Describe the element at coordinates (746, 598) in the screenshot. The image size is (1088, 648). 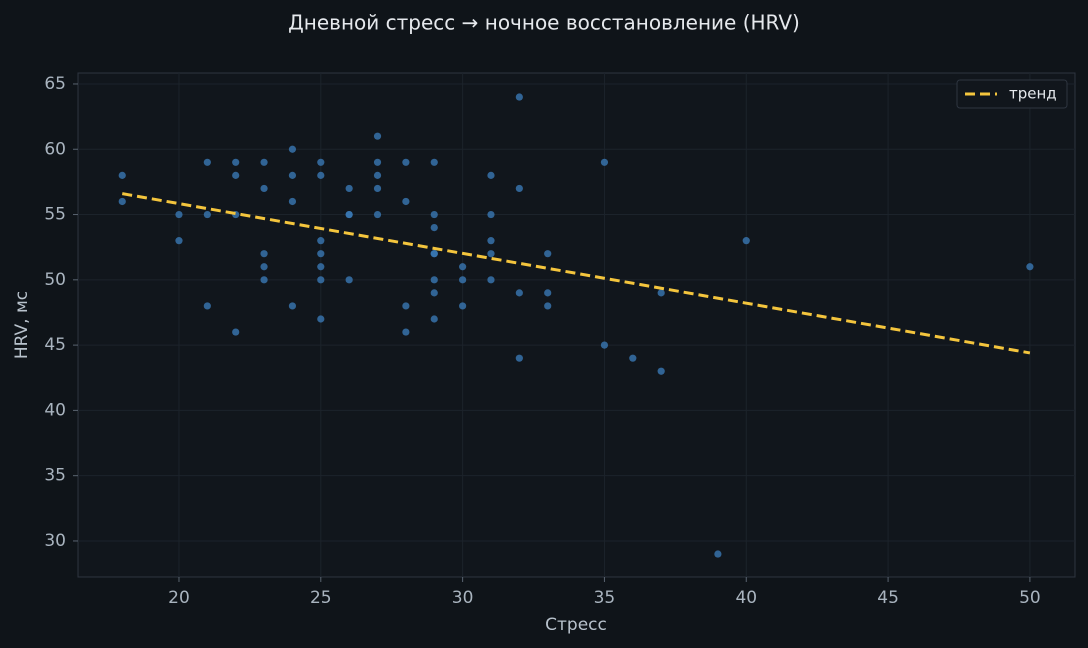
I see `x-tick-label: 40` at that location.